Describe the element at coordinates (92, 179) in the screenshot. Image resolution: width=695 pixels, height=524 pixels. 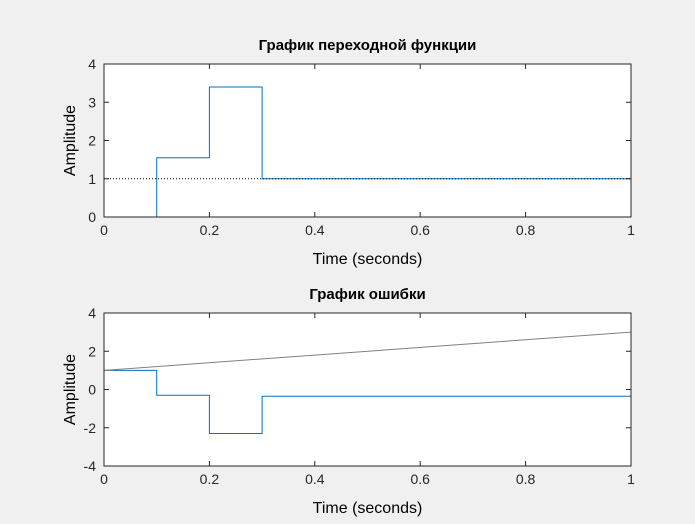
I see `y-tick-label: 1` at that location.